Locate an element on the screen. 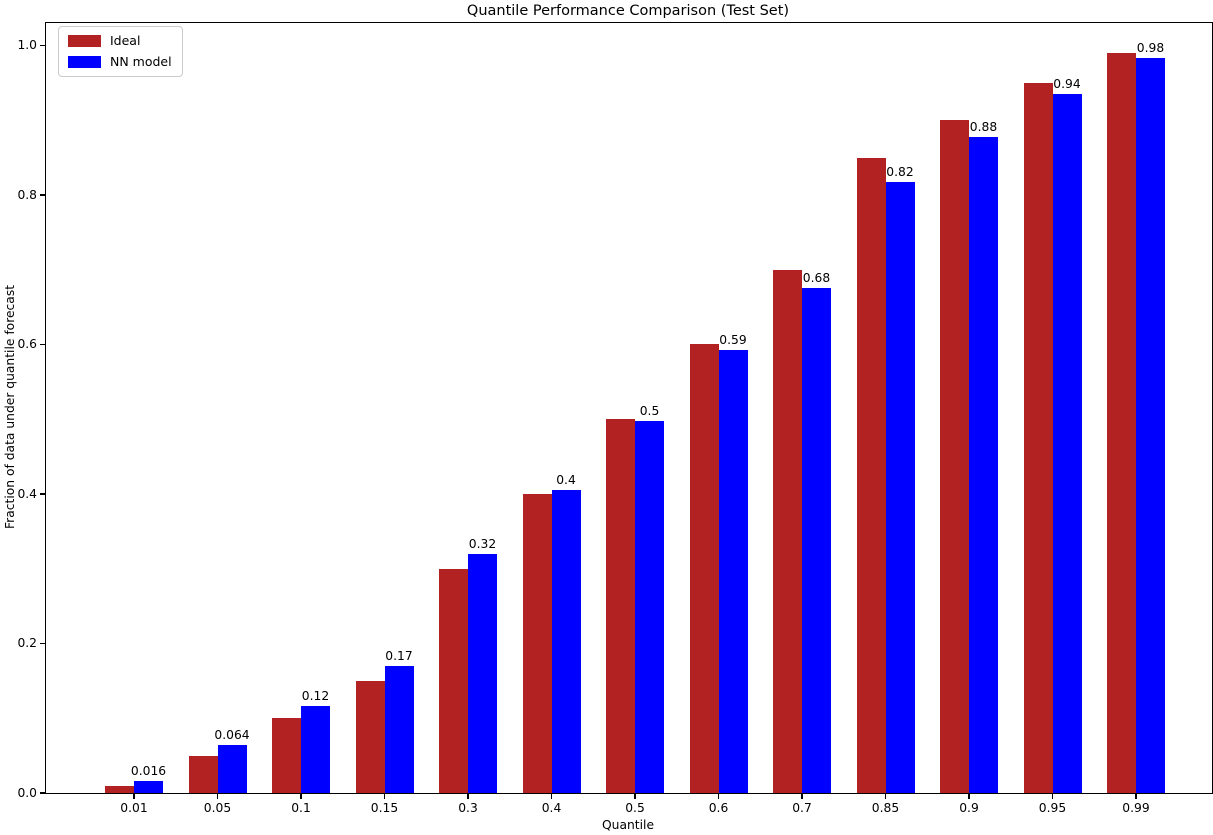  bar-value-label: 0.064 is located at coordinates (232, 735).